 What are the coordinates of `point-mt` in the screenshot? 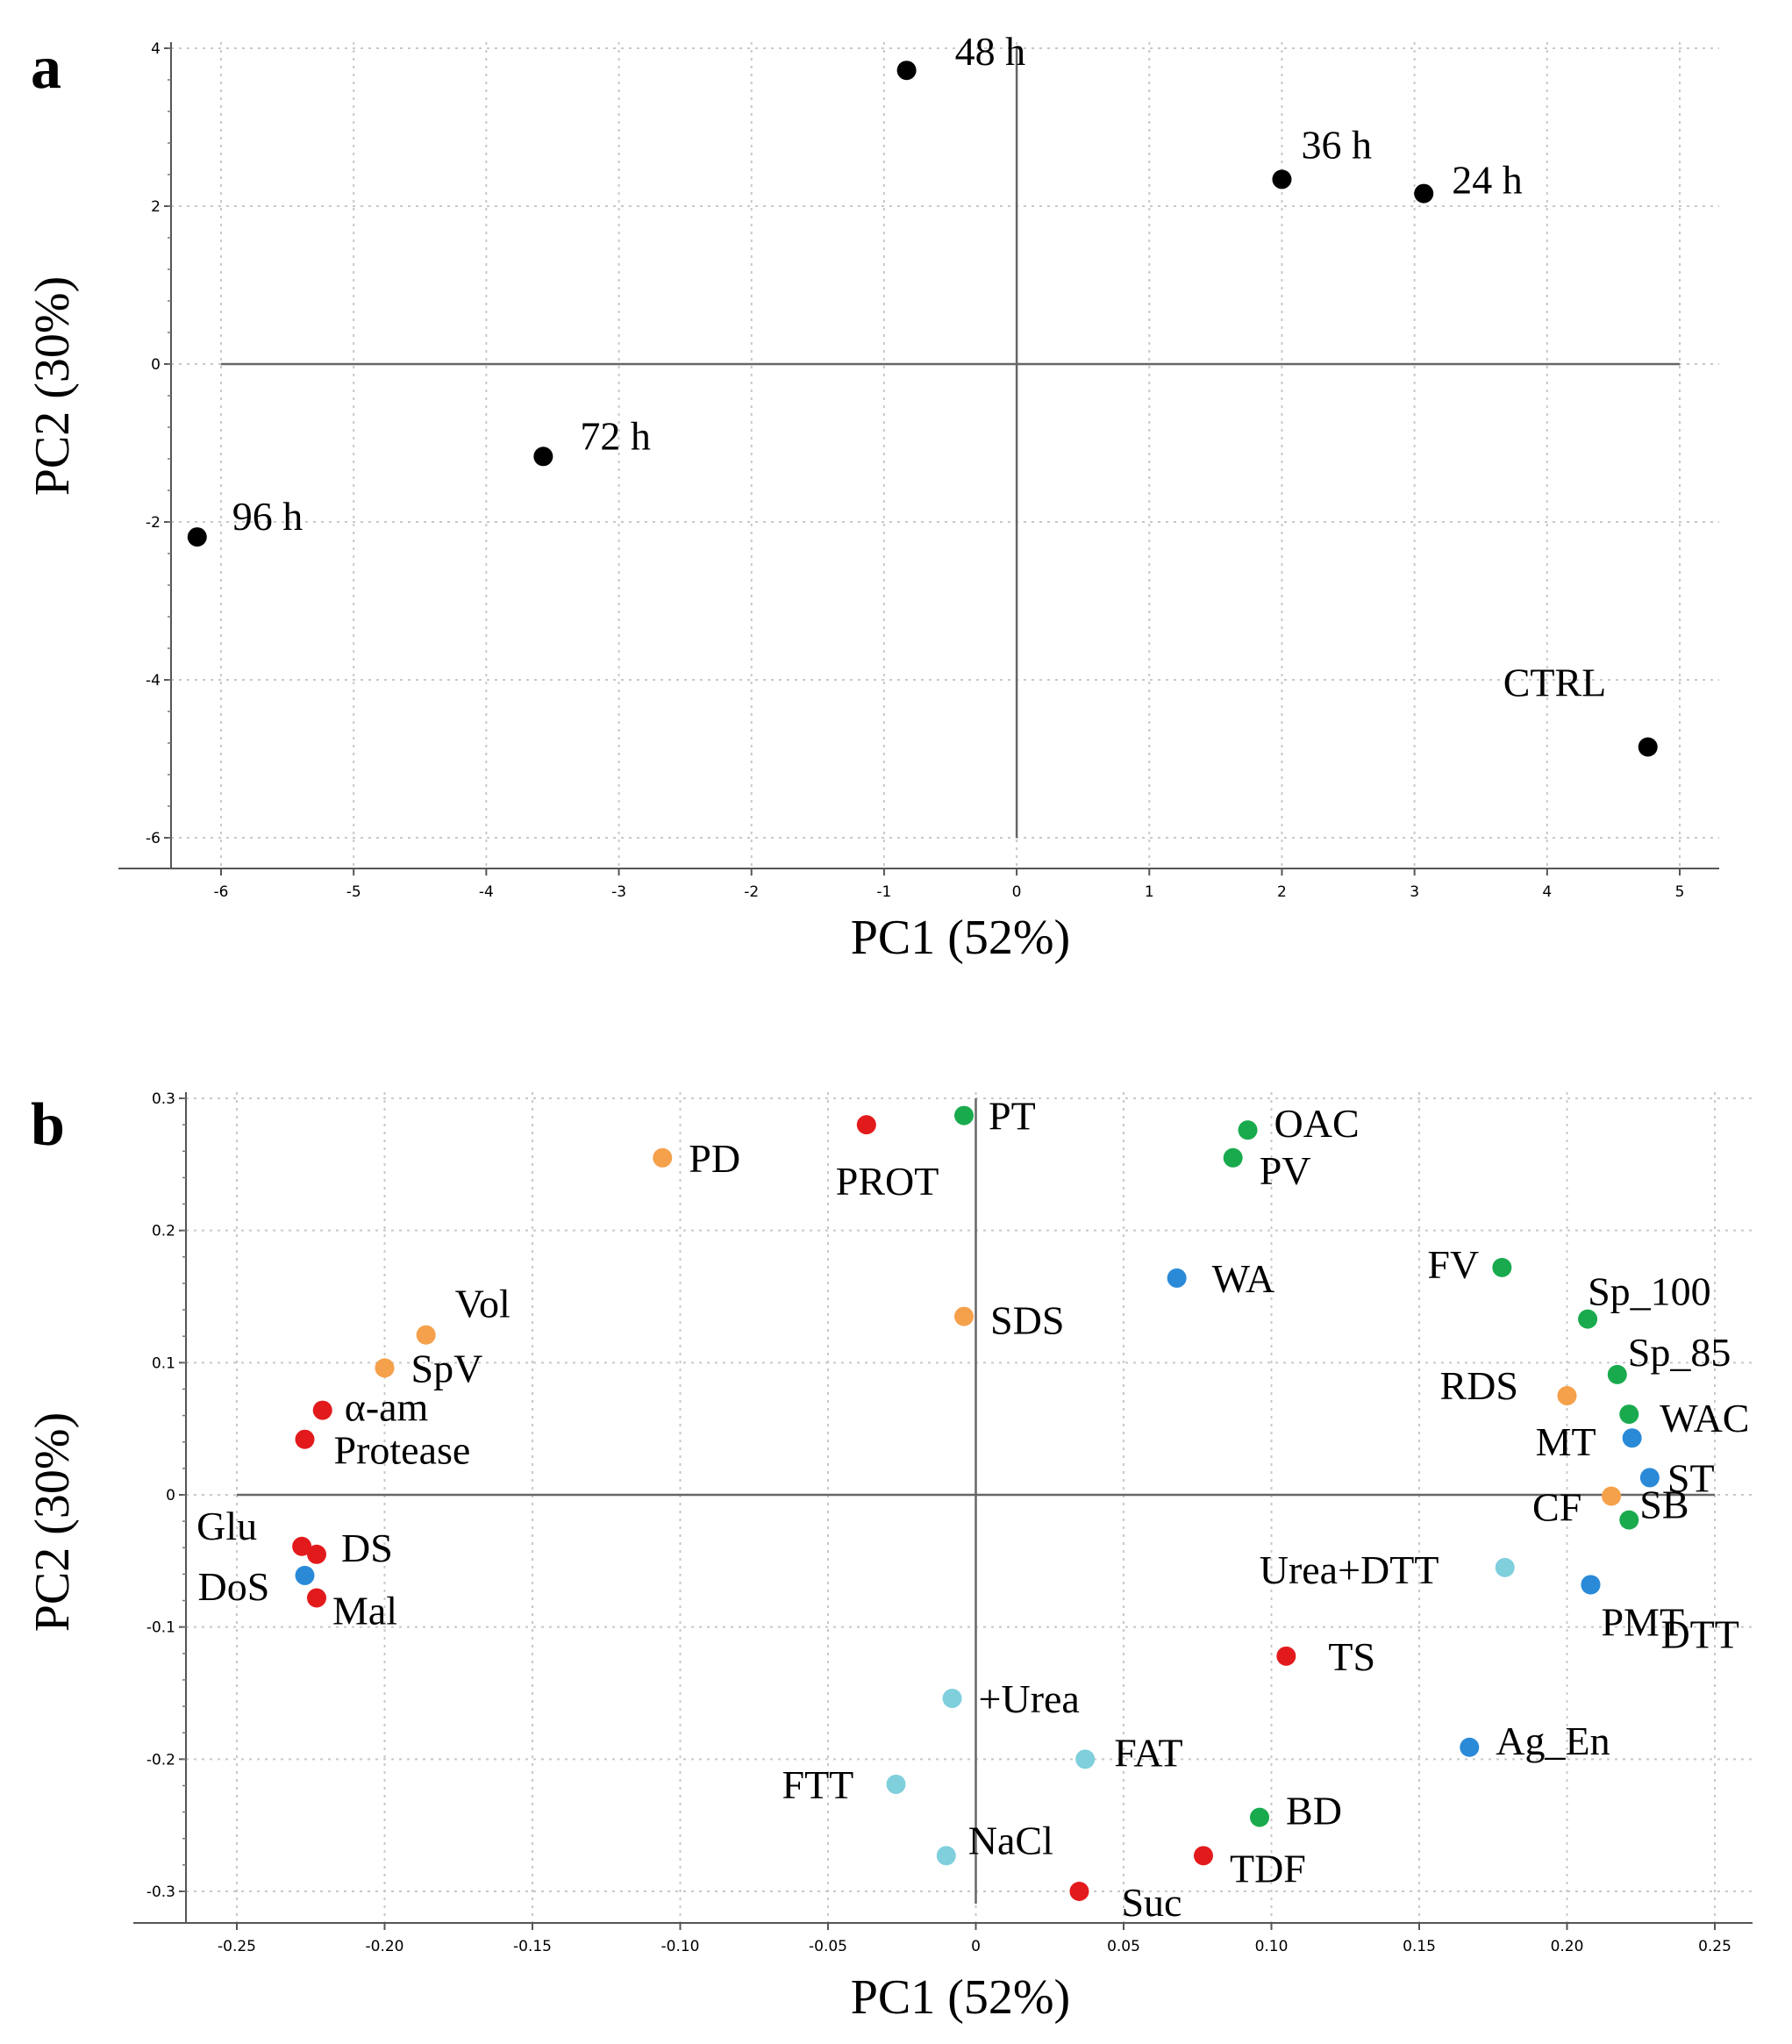 It's located at (1632, 1438).